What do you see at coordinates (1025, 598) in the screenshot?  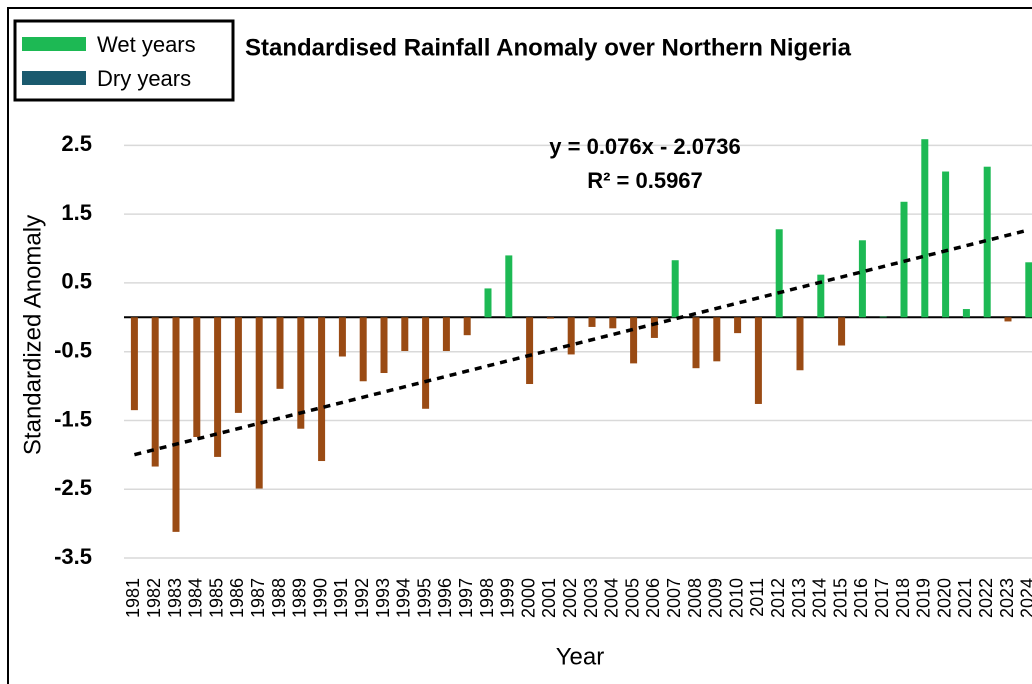 I see `x-tick-label: 2024` at bounding box center [1025, 598].